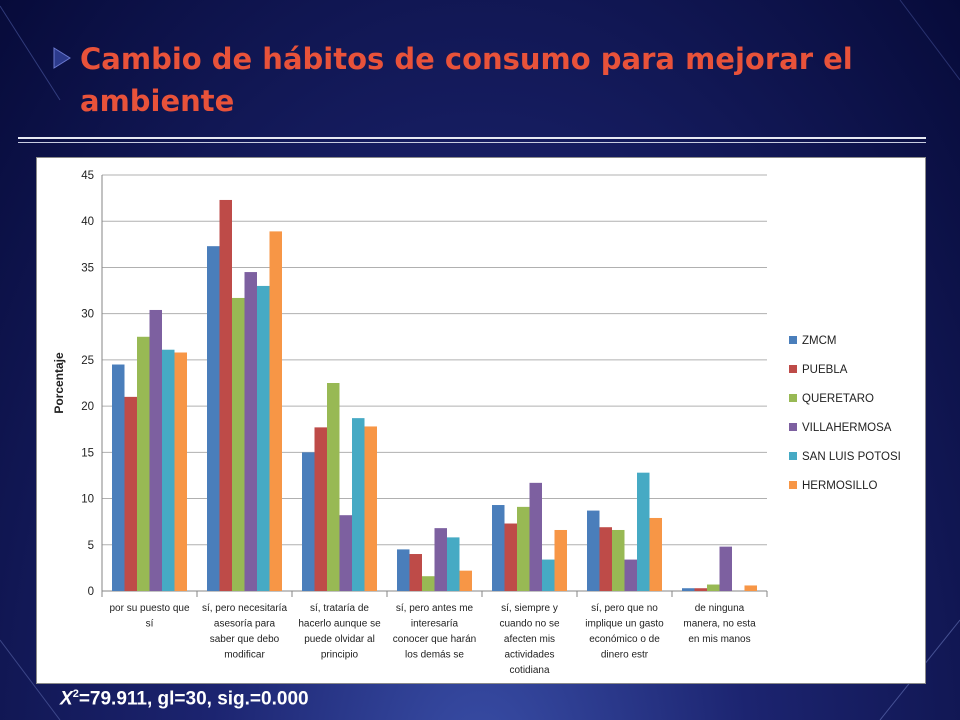 The height and width of the screenshot is (720, 960). Describe the element at coordinates (472, 138) in the screenshot. I see `title-divider` at that location.